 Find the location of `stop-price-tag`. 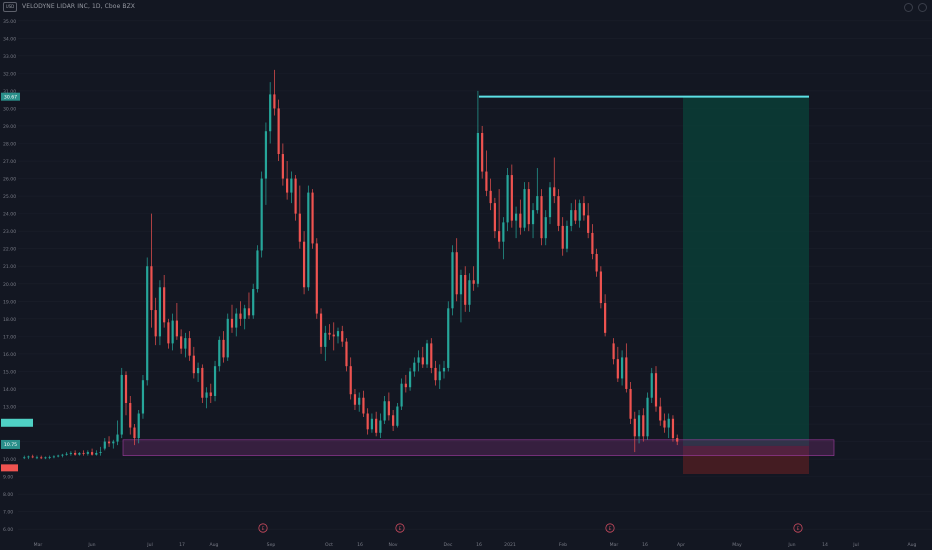

stop-price-tag is located at coordinates (9, 468).